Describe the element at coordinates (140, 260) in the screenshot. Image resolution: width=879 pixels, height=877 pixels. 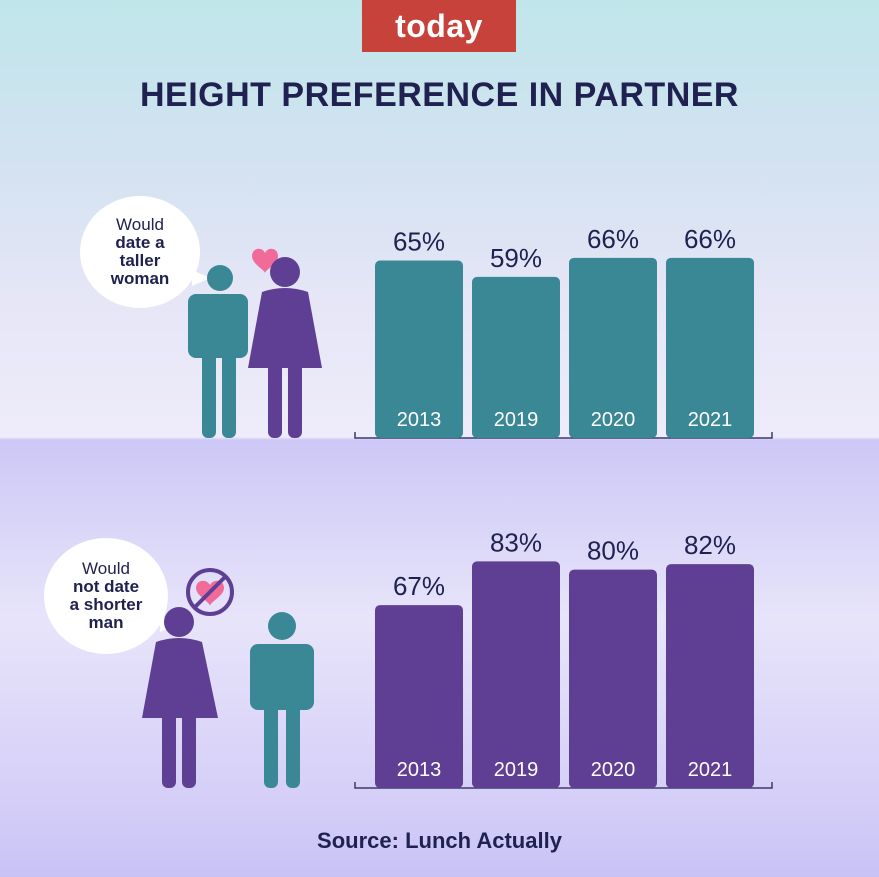
I see `bubble-line: taller` at that location.